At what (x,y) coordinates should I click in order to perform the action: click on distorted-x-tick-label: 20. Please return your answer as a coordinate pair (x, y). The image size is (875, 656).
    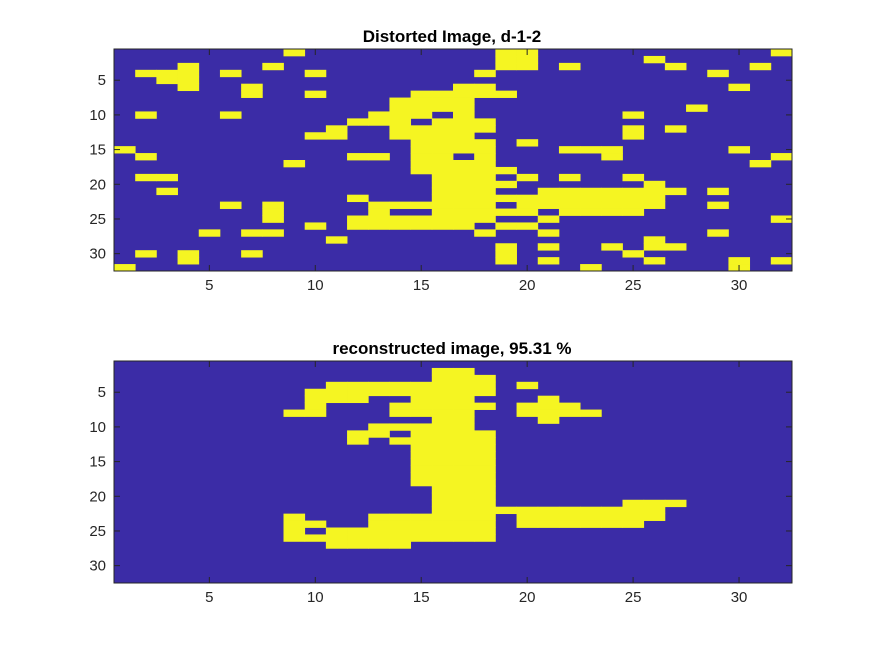
    Looking at the image, I should click on (527, 285).